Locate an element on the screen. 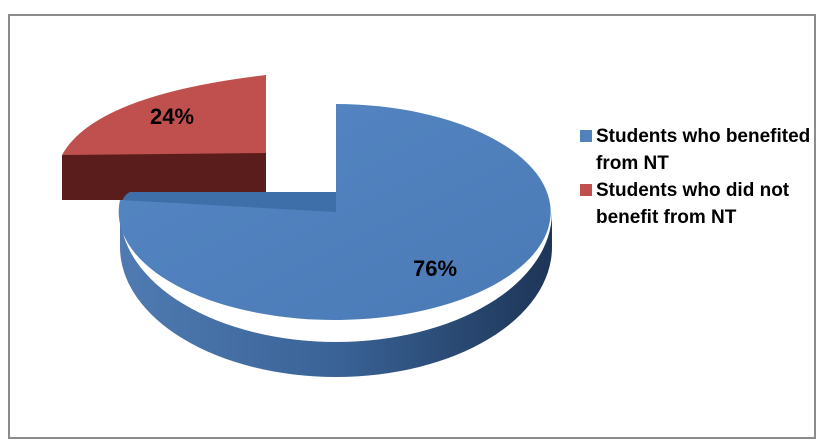 The width and height of the screenshot is (824, 447). data-label-not-benefited: 24% is located at coordinates (172, 116).